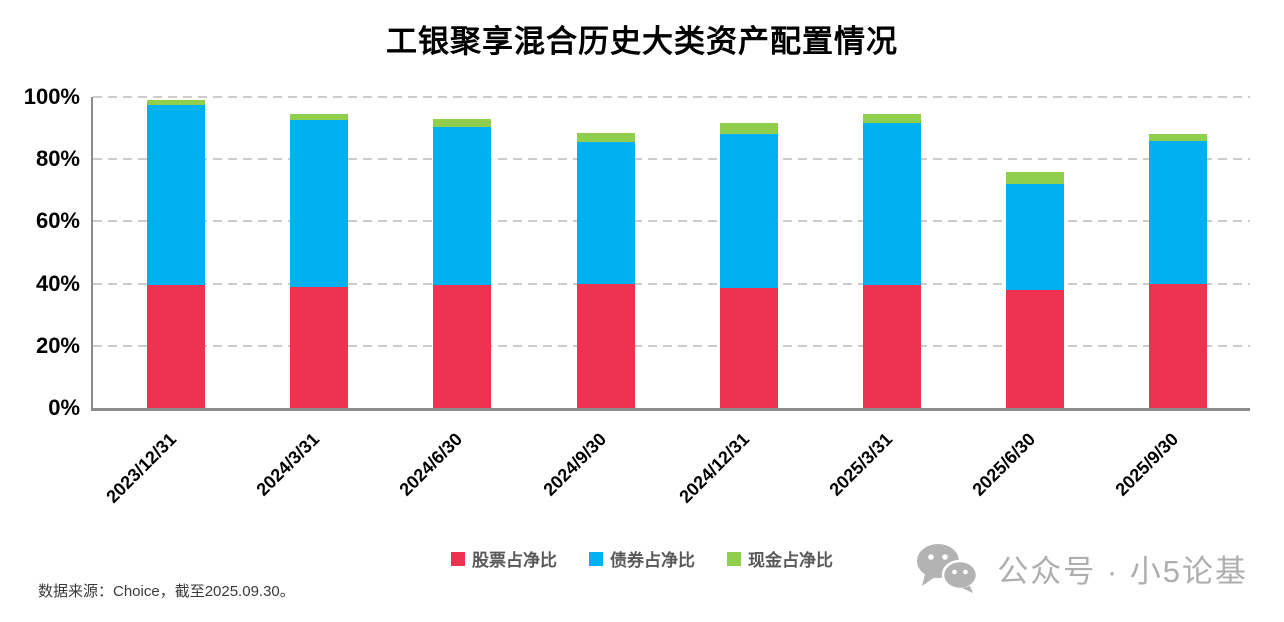 Image resolution: width=1284 pixels, height=622 pixels. What do you see at coordinates (141, 468) in the screenshot?
I see `x-tick-2023/12/31: 2023/12/31` at bounding box center [141, 468].